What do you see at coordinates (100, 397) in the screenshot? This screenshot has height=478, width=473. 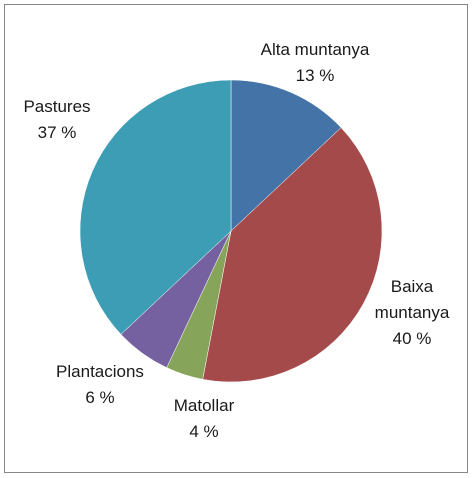 I see `value-label: 6 %` at bounding box center [100, 397].